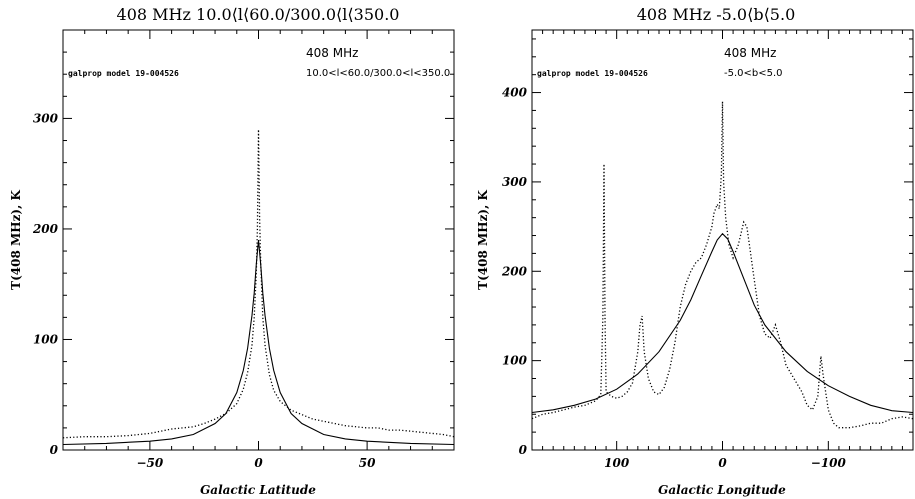 The width and height of the screenshot is (915, 499). Describe the element at coordinates (378, 73) in the screenshot. I see `range-annotation: 10.0<l<60.0/300.0<l<350.0` at that location.